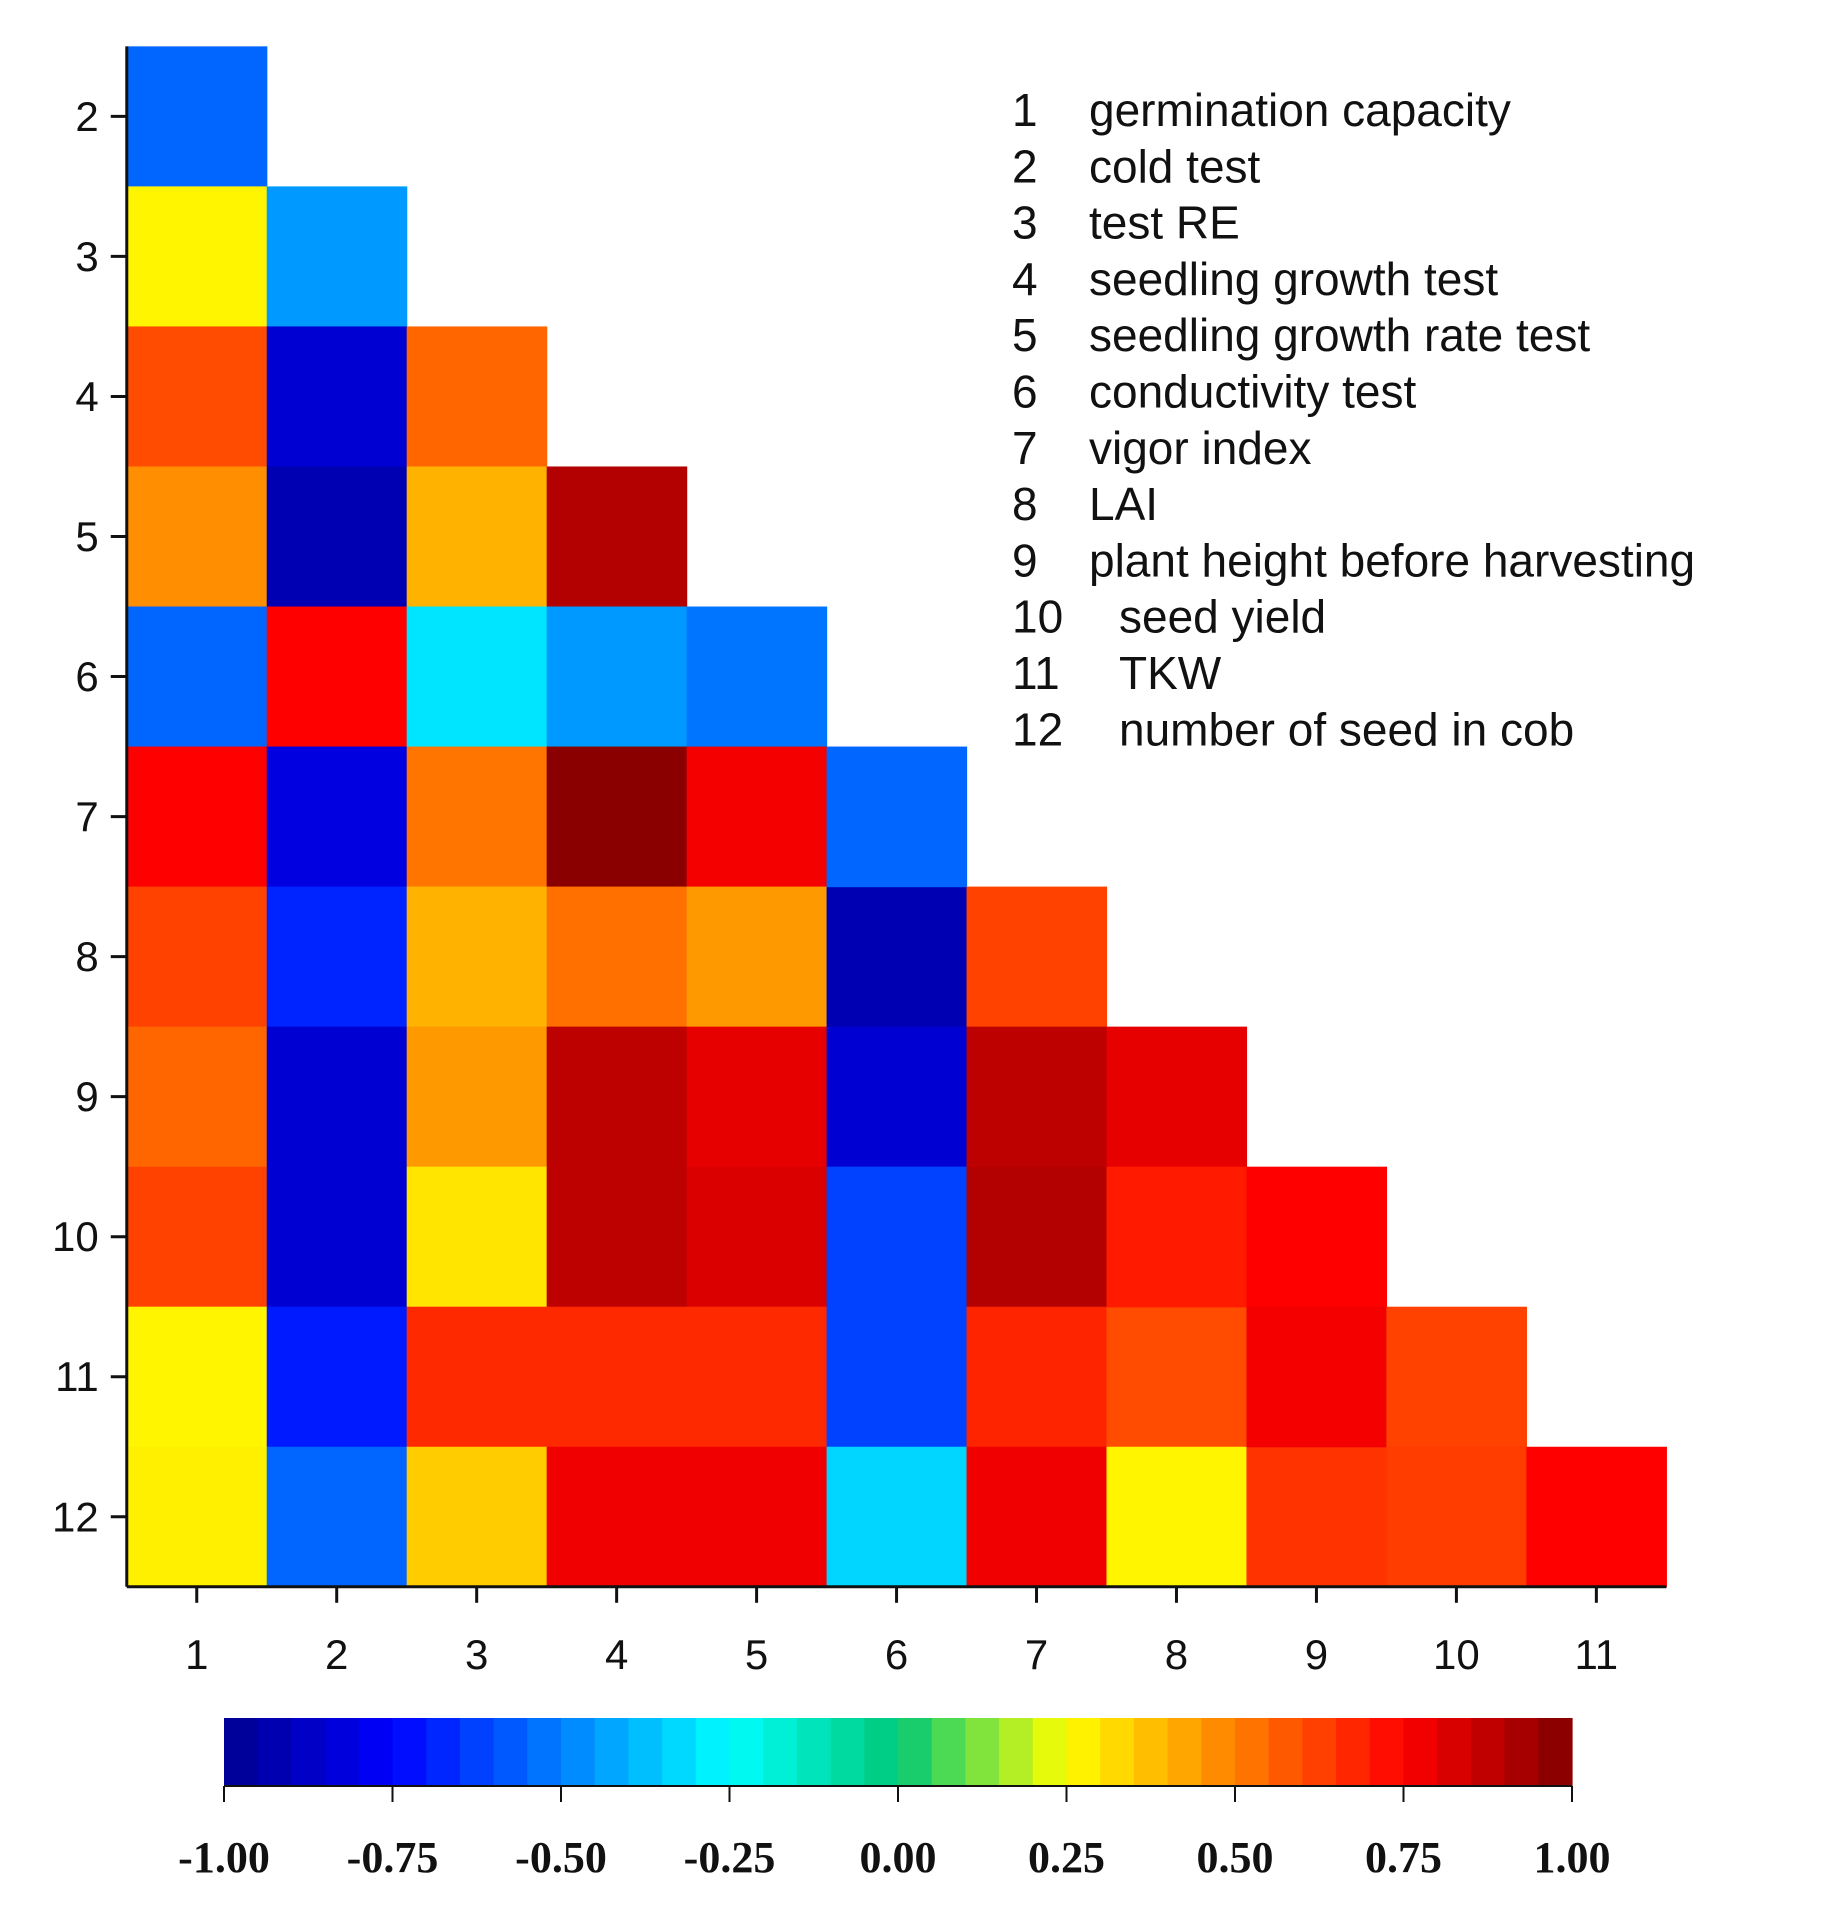 This screenshot has width=1837, height=1910. Describe the element at coordinates (86, 536) in the screenshot. I see `y-tick-label: 5` at that location.